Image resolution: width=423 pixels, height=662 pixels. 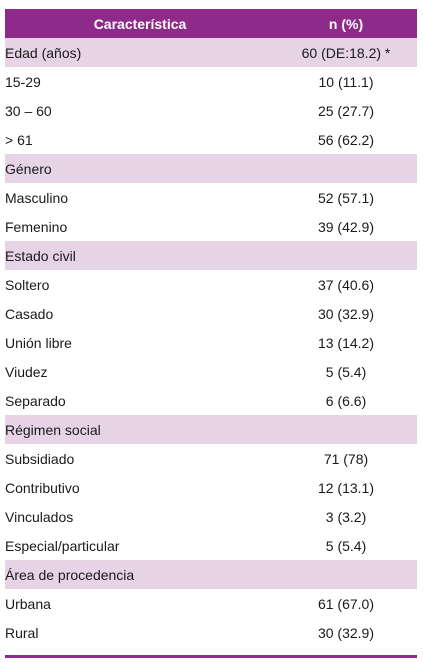 What do you see at coordinates (211, 197) in the screenshot?
I see `table-row: Masculino 52 (57.1)` at bounding box center [211, 197].